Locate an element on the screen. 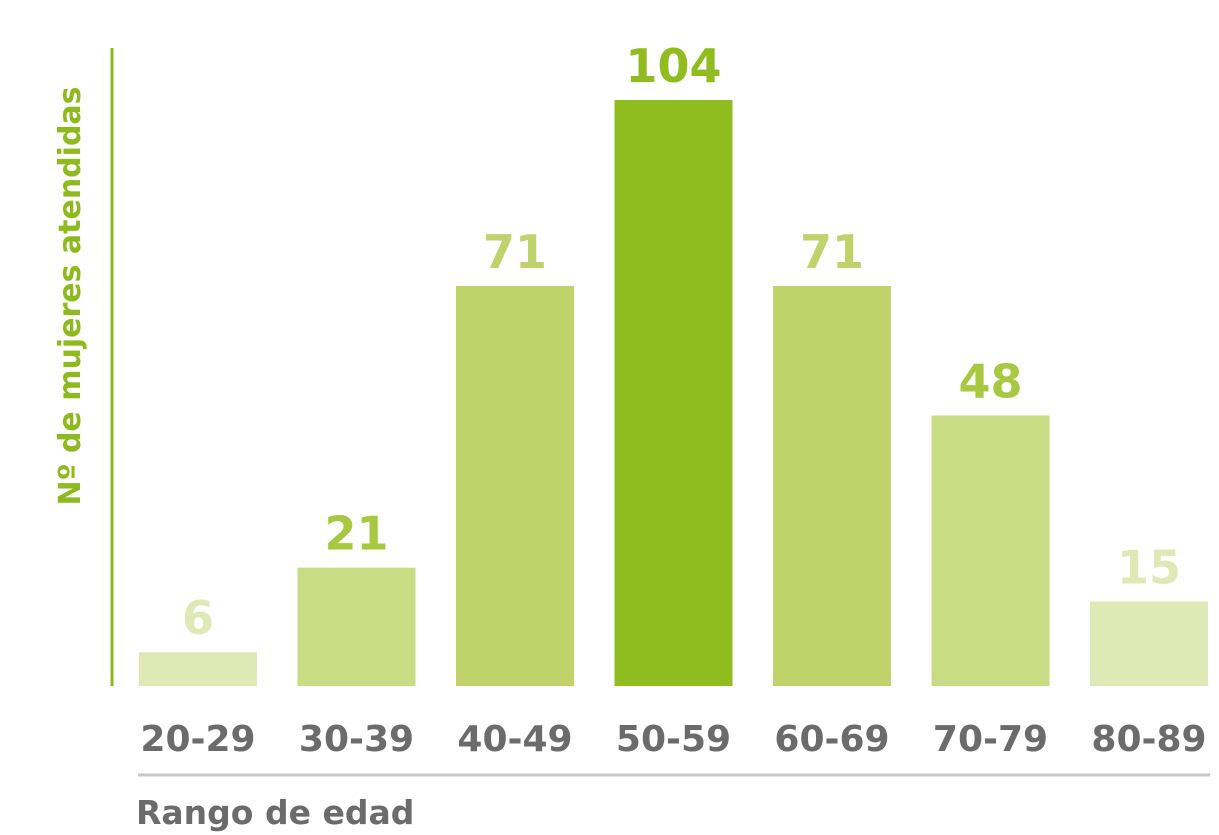 The width and height of the screenshot is (1219, 835). x-tick-label-60-69: 60-69 is located at coordinates (831, 739).